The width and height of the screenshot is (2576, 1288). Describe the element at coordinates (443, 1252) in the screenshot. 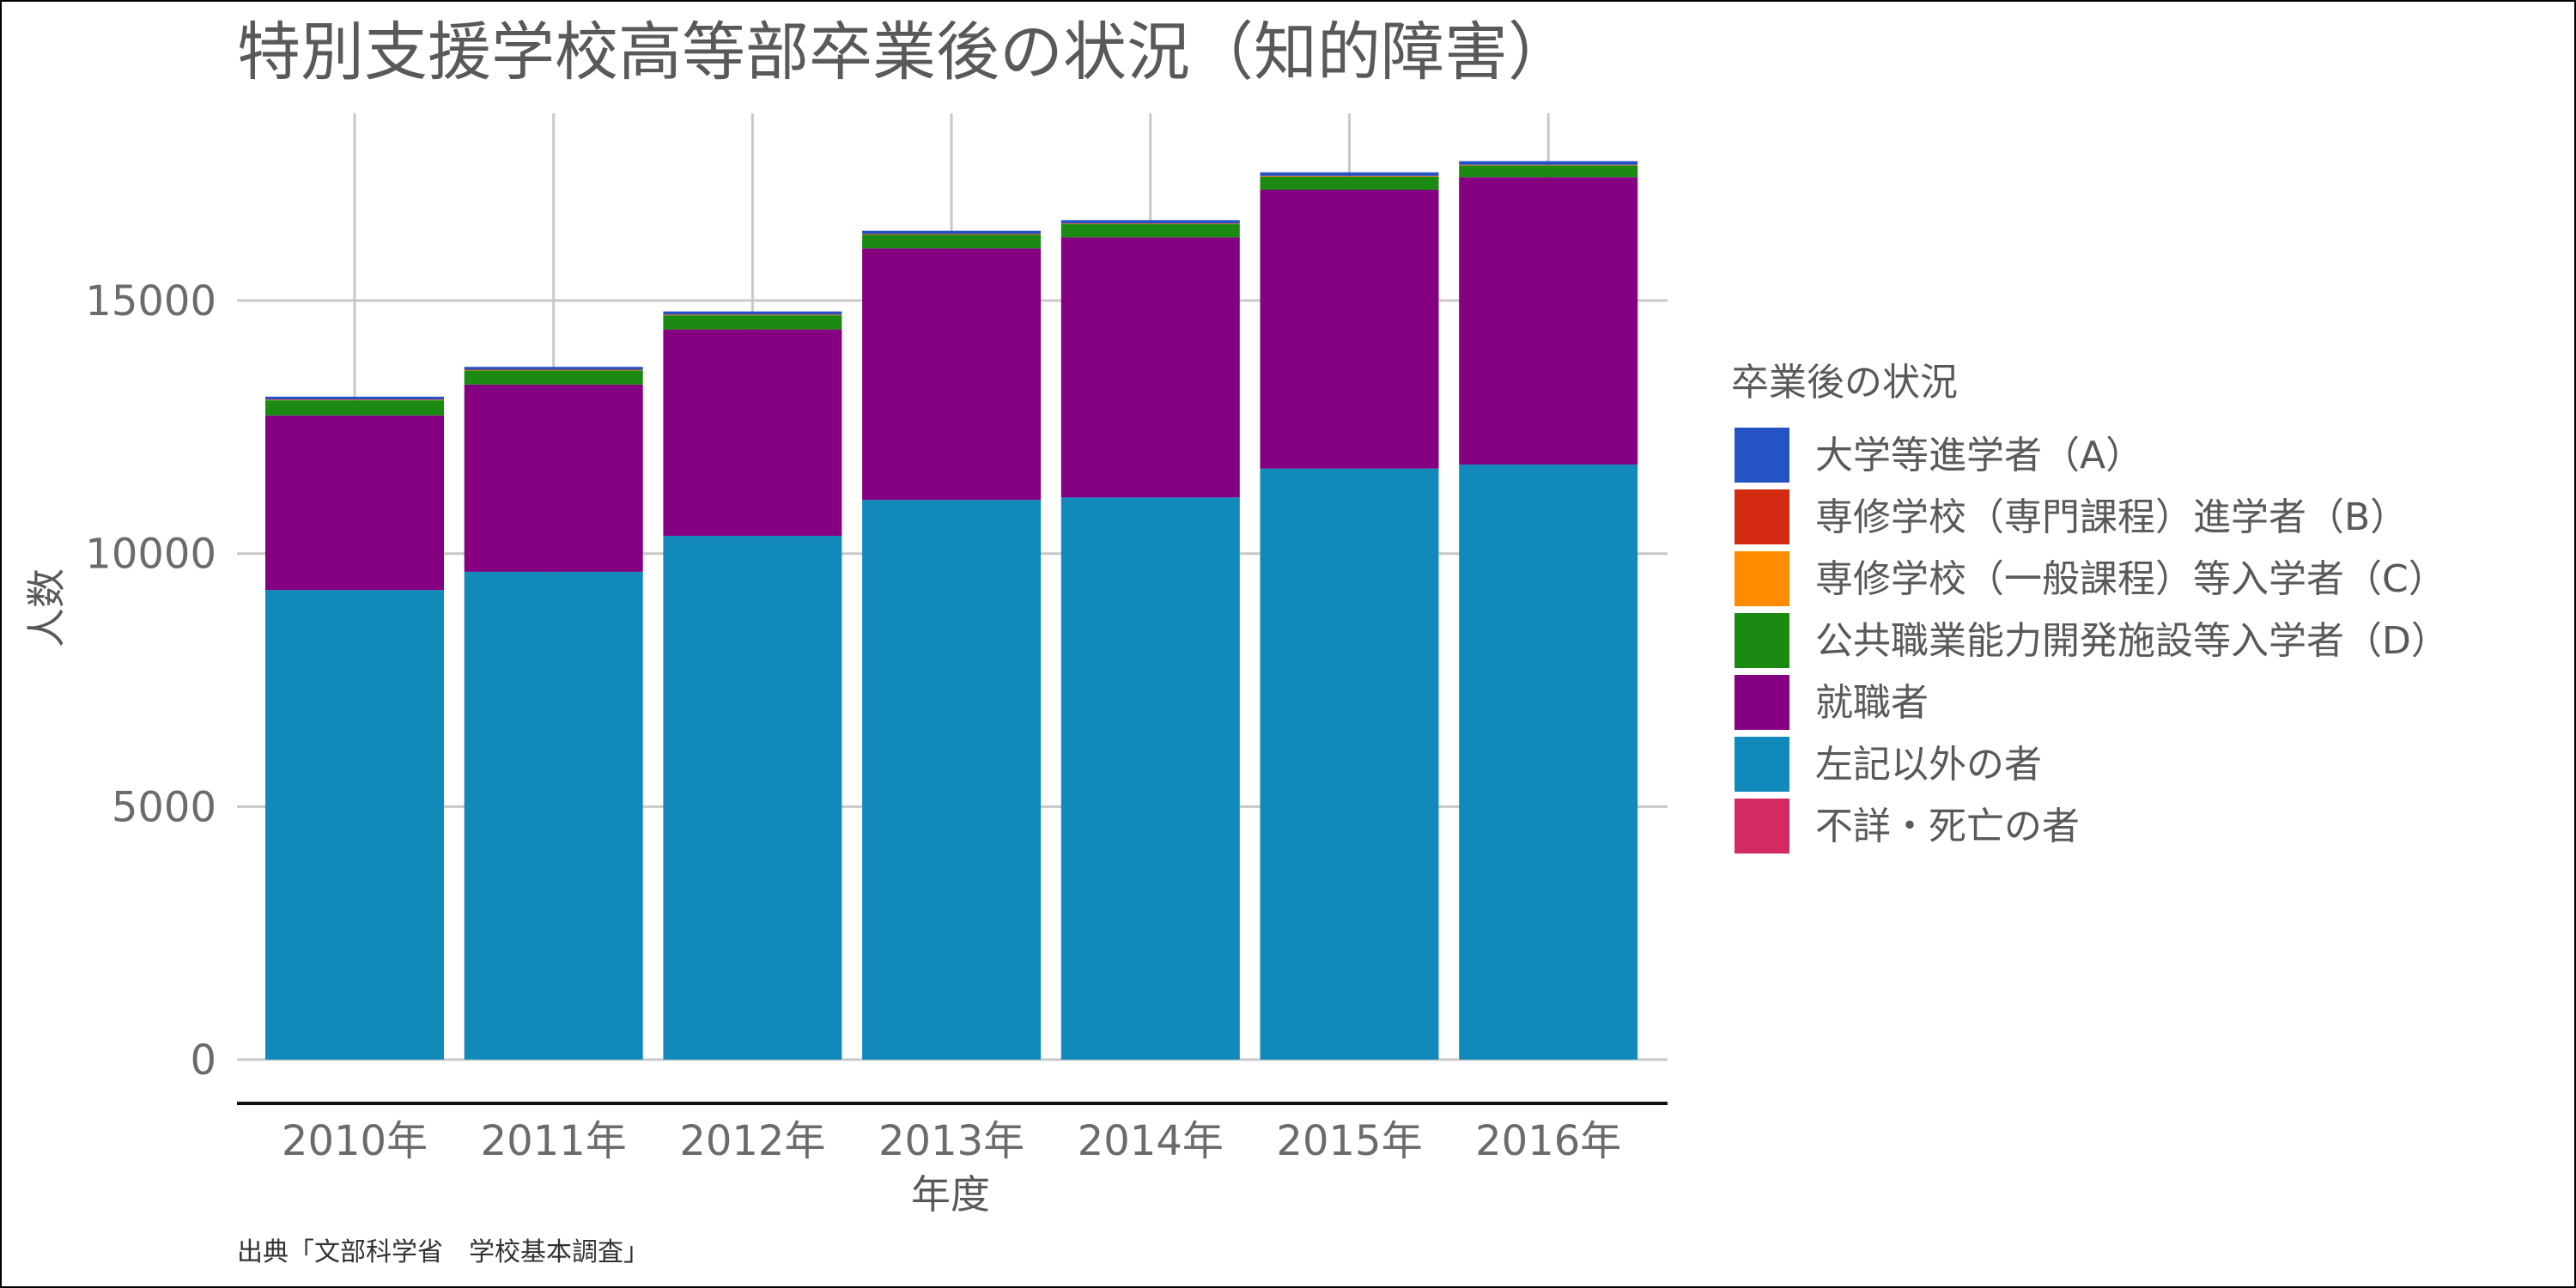

I see `source-caption: 出典「文部科学省 学校基本調査」` at that location.